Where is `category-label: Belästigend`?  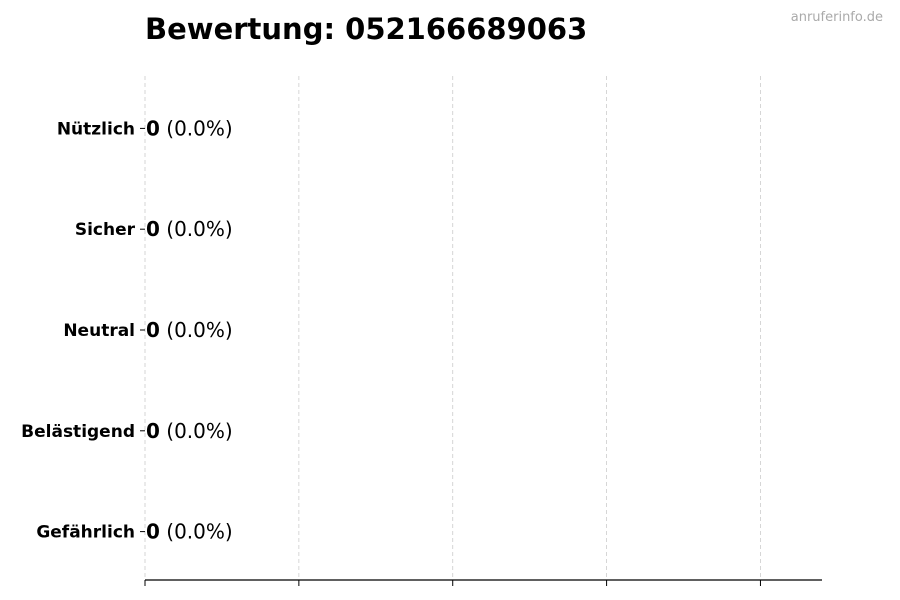 category-label: Belästigend is located at coordinates (78, 432).